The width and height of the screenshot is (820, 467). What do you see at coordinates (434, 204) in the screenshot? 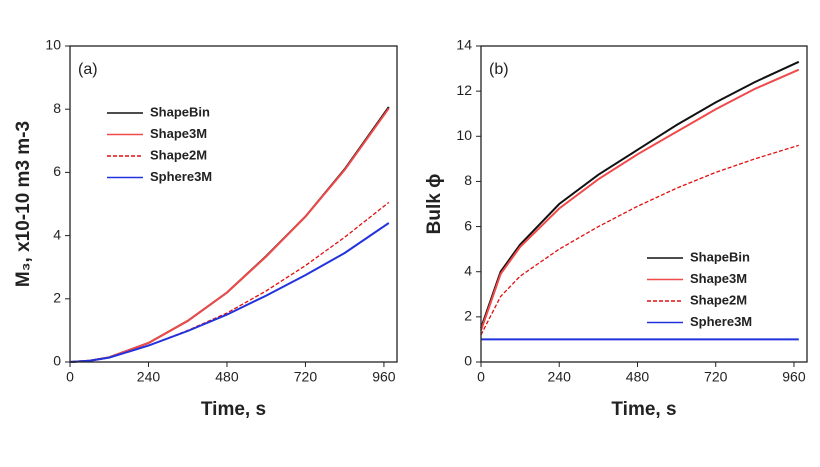
I see `y-axis-title: Bulk ϕ` at bounding box center [434, 204].